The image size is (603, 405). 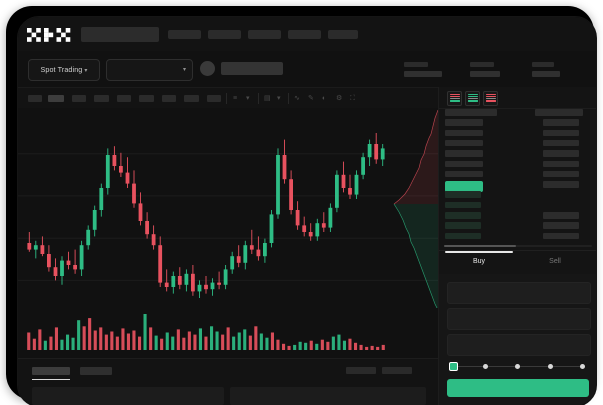 I want to click on volume-histogram, so click(x=228, y=333).